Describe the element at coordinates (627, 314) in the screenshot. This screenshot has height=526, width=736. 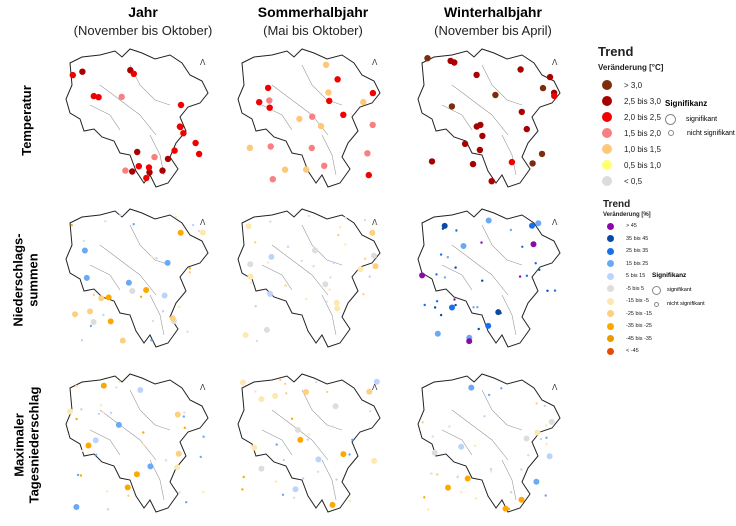
I see `legend-item: -25 bis -15` at that location.